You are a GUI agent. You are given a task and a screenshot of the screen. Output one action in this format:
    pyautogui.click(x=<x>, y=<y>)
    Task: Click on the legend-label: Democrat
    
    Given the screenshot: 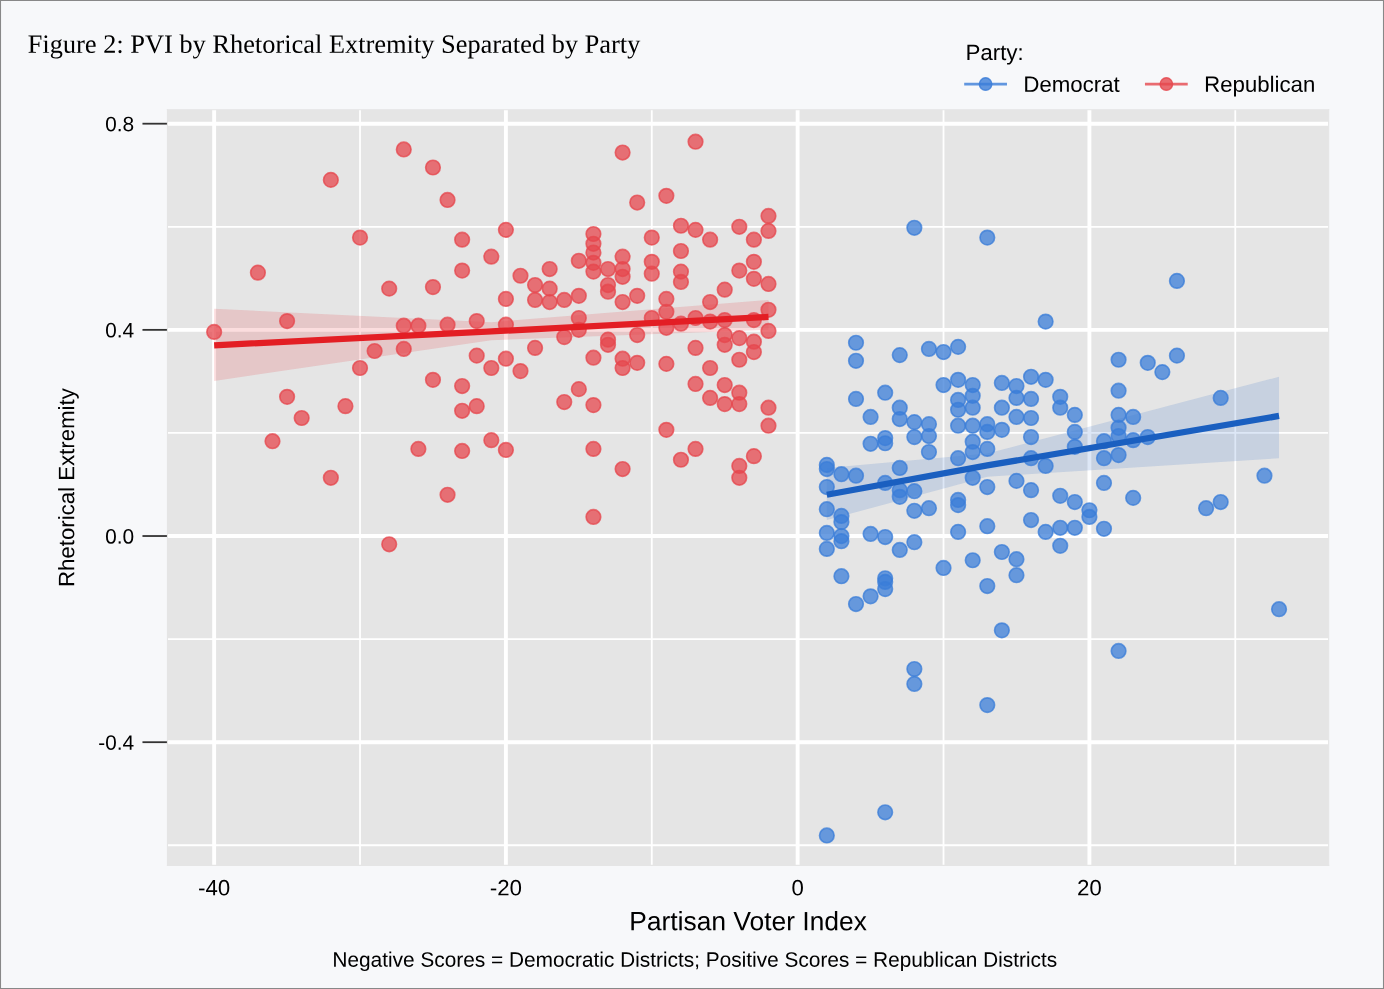 What is the action you would take?
    pyautogui.click(x=1072, y=84)
    